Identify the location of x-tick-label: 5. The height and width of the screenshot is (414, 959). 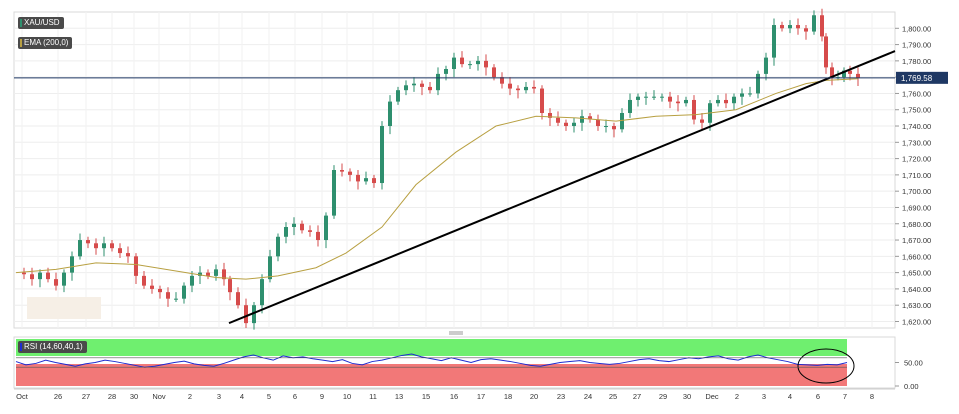
(269, 396).